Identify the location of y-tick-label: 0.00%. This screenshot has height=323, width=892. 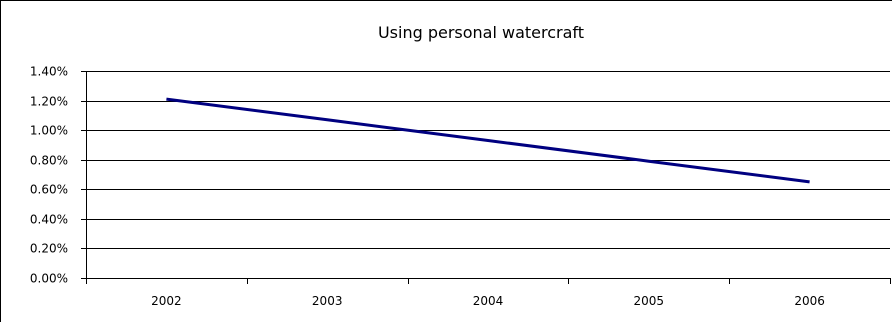
(49, 279).